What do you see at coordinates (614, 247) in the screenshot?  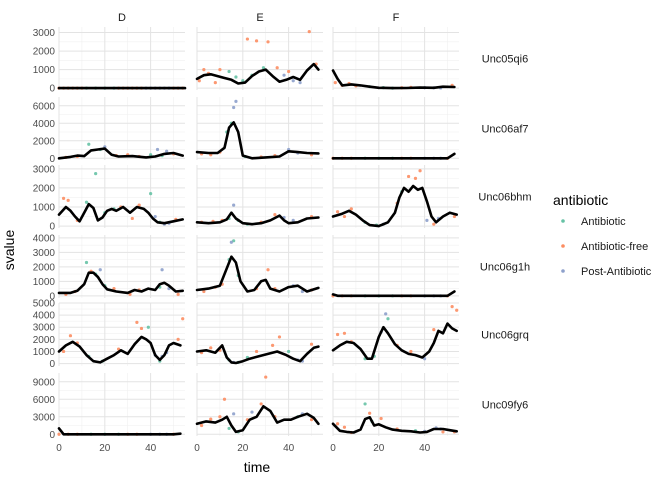 I see `legend-label: Antibiotic-free` at bounding box center [614, 247].